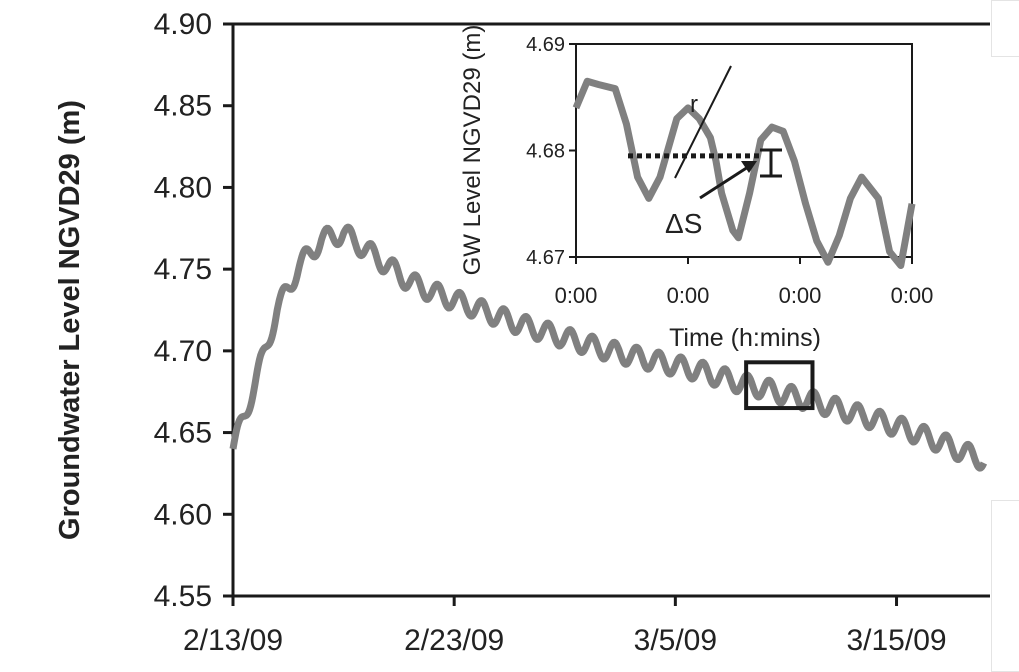  I want to click on main-y-tick-label: 4.75, so click(183, 269).